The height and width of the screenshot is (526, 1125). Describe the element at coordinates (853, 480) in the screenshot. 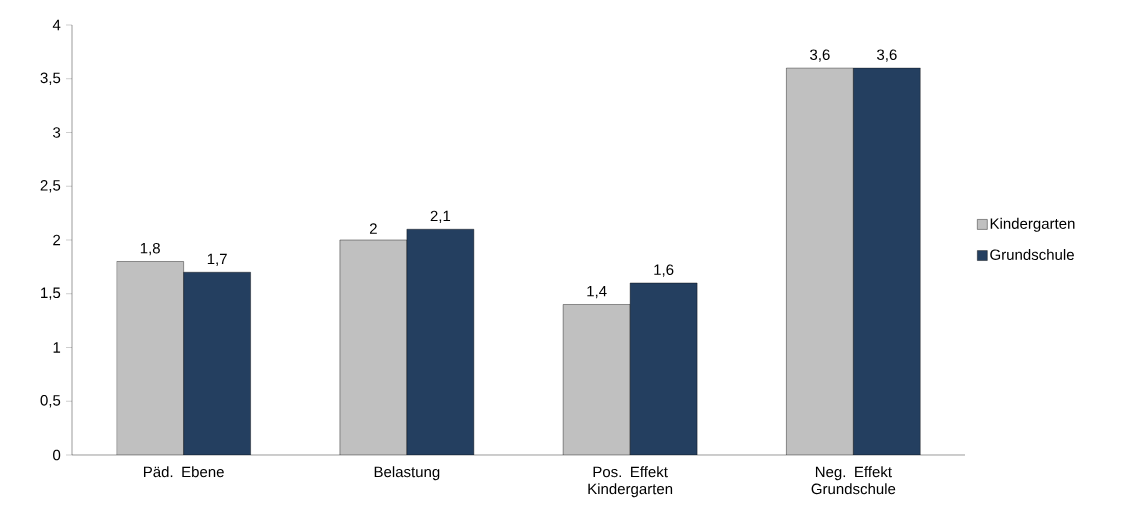

I see `x-tick-label: Neg. Effekt Grundschule` at that location.